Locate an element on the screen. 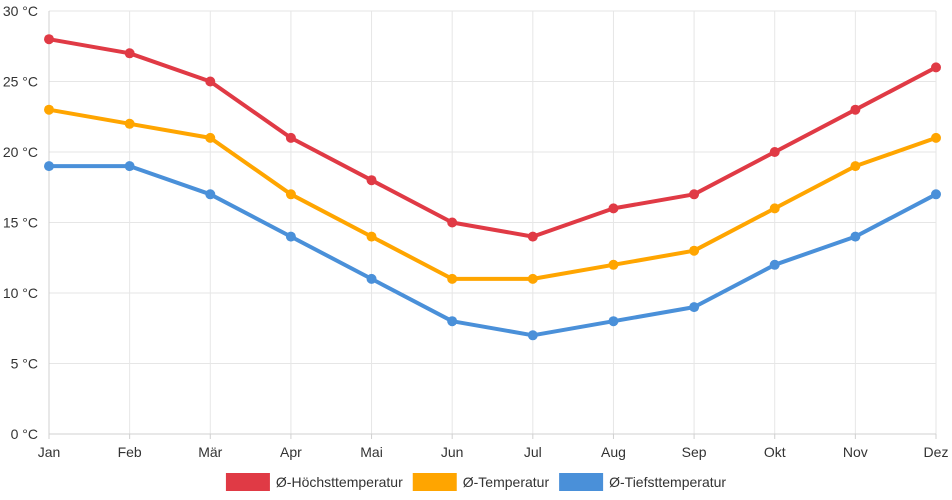  x-tick-label: Okt is located at coordinates (775, 452).